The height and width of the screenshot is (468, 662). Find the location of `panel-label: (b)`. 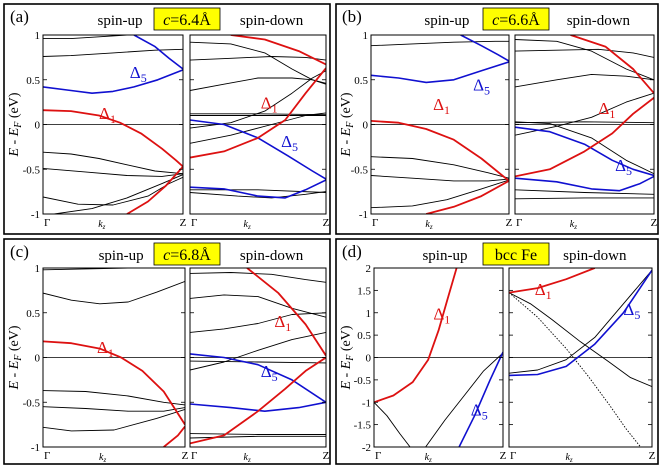

panel-label: (b) is located at coordinates (352, 16).